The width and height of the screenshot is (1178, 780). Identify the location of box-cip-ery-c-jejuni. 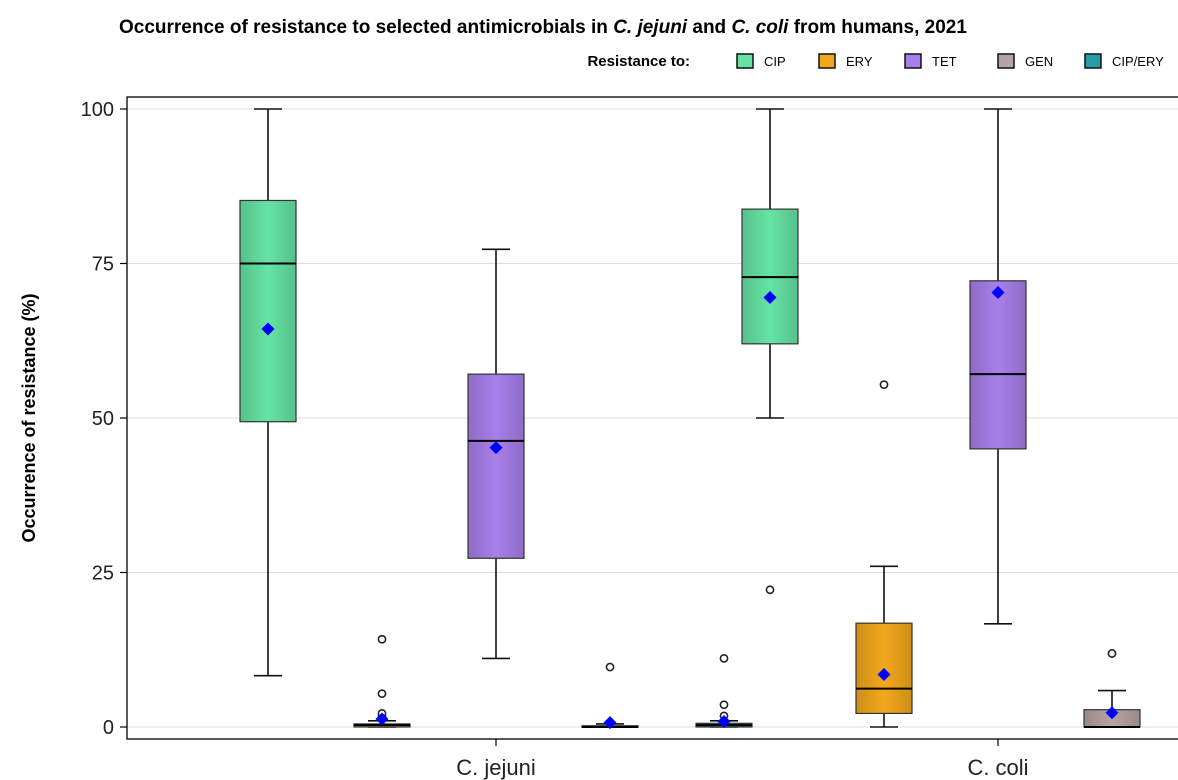
(724, 691).